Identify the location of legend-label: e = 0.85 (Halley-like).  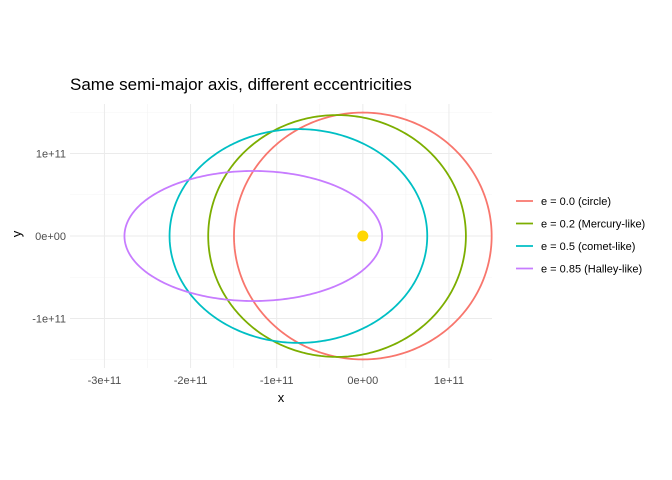
(591, 270).